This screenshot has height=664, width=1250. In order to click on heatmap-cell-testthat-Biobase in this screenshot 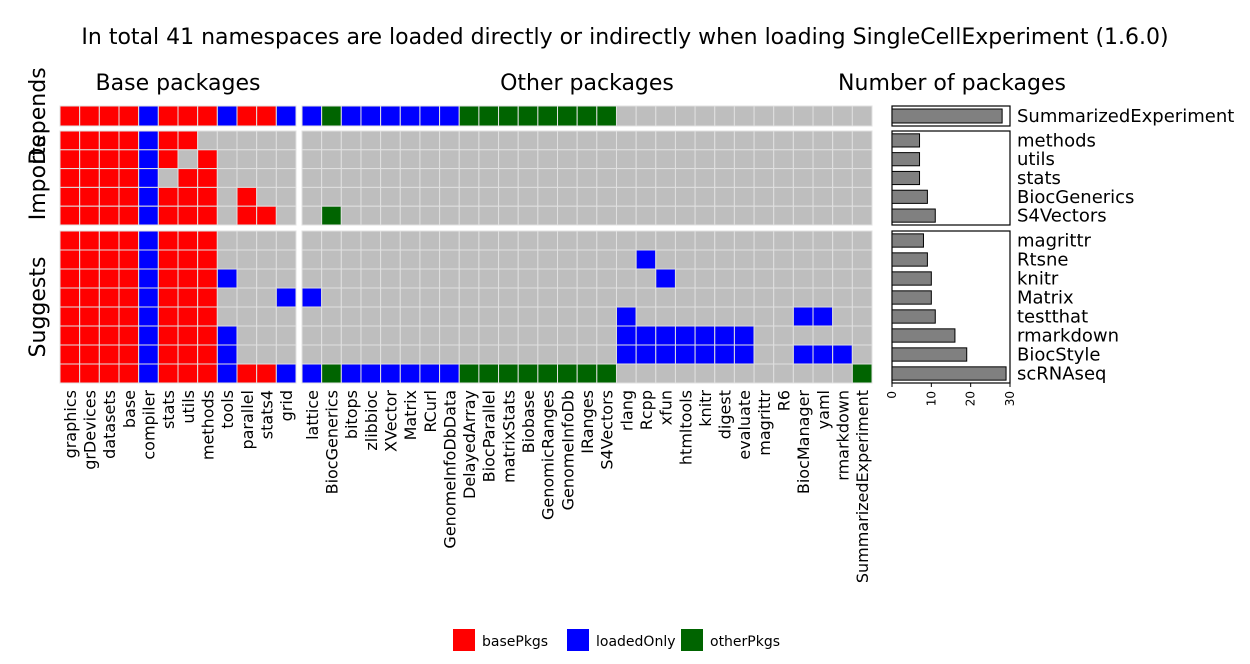, I will do `click(528, 316)`.